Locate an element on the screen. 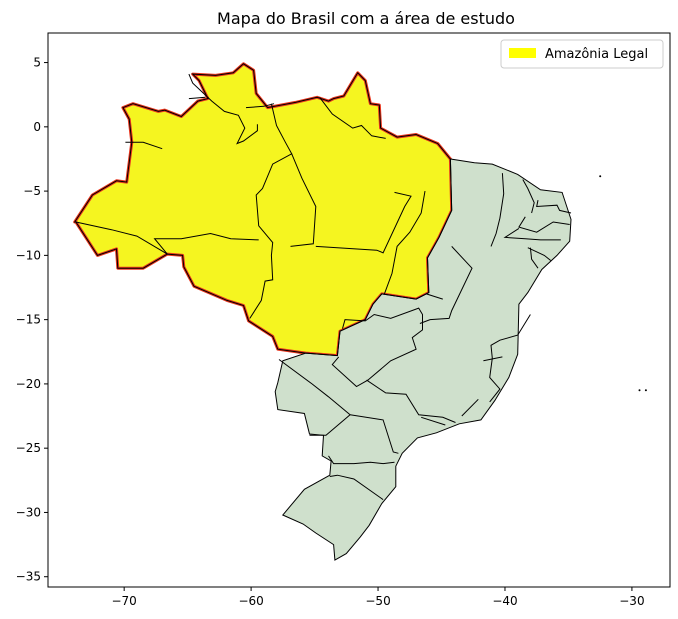 Image resolution: width=678 pixels, height=619 pixels. x-tick-label: −30 is located at coordinates (631, 601).